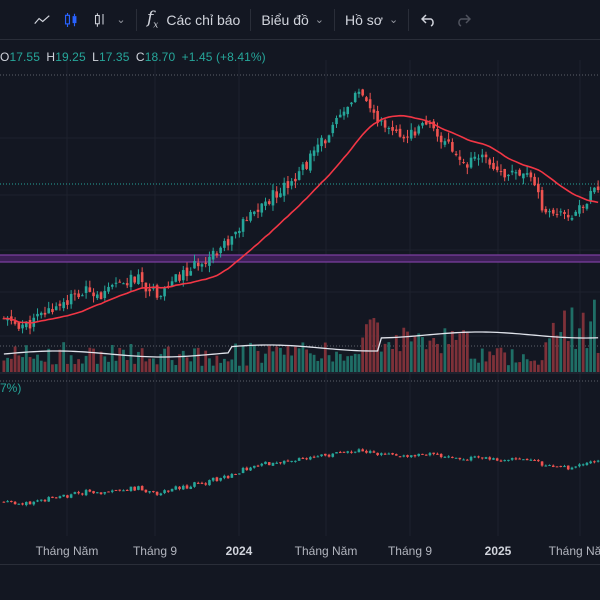 The height and width of the screenshot is (600, 600). I want to click on line-chart-icon, so click(42, 19).